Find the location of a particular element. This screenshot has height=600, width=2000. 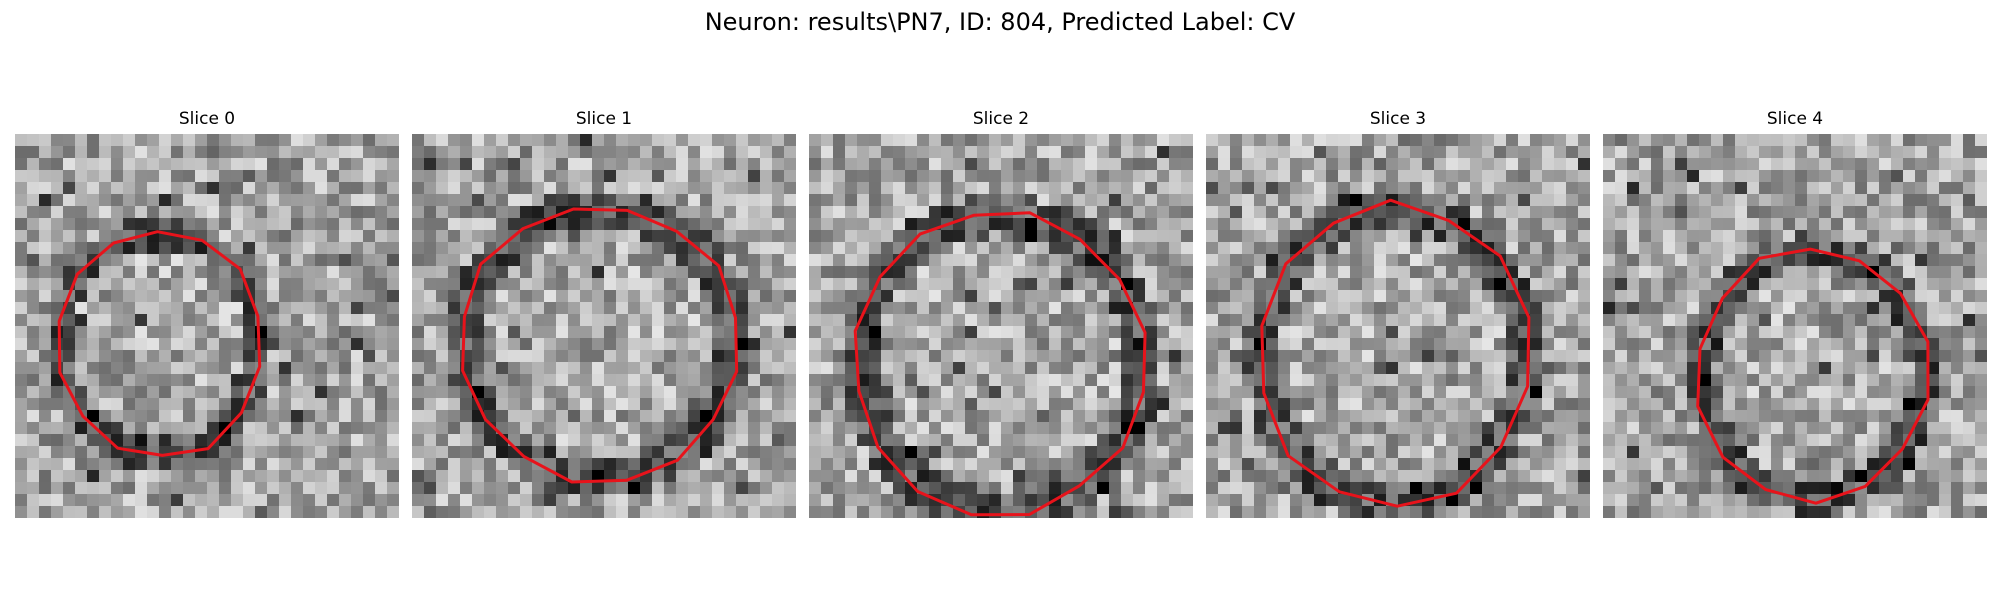

slice-title: Slice 2 is located at coordinates (1001, 119).